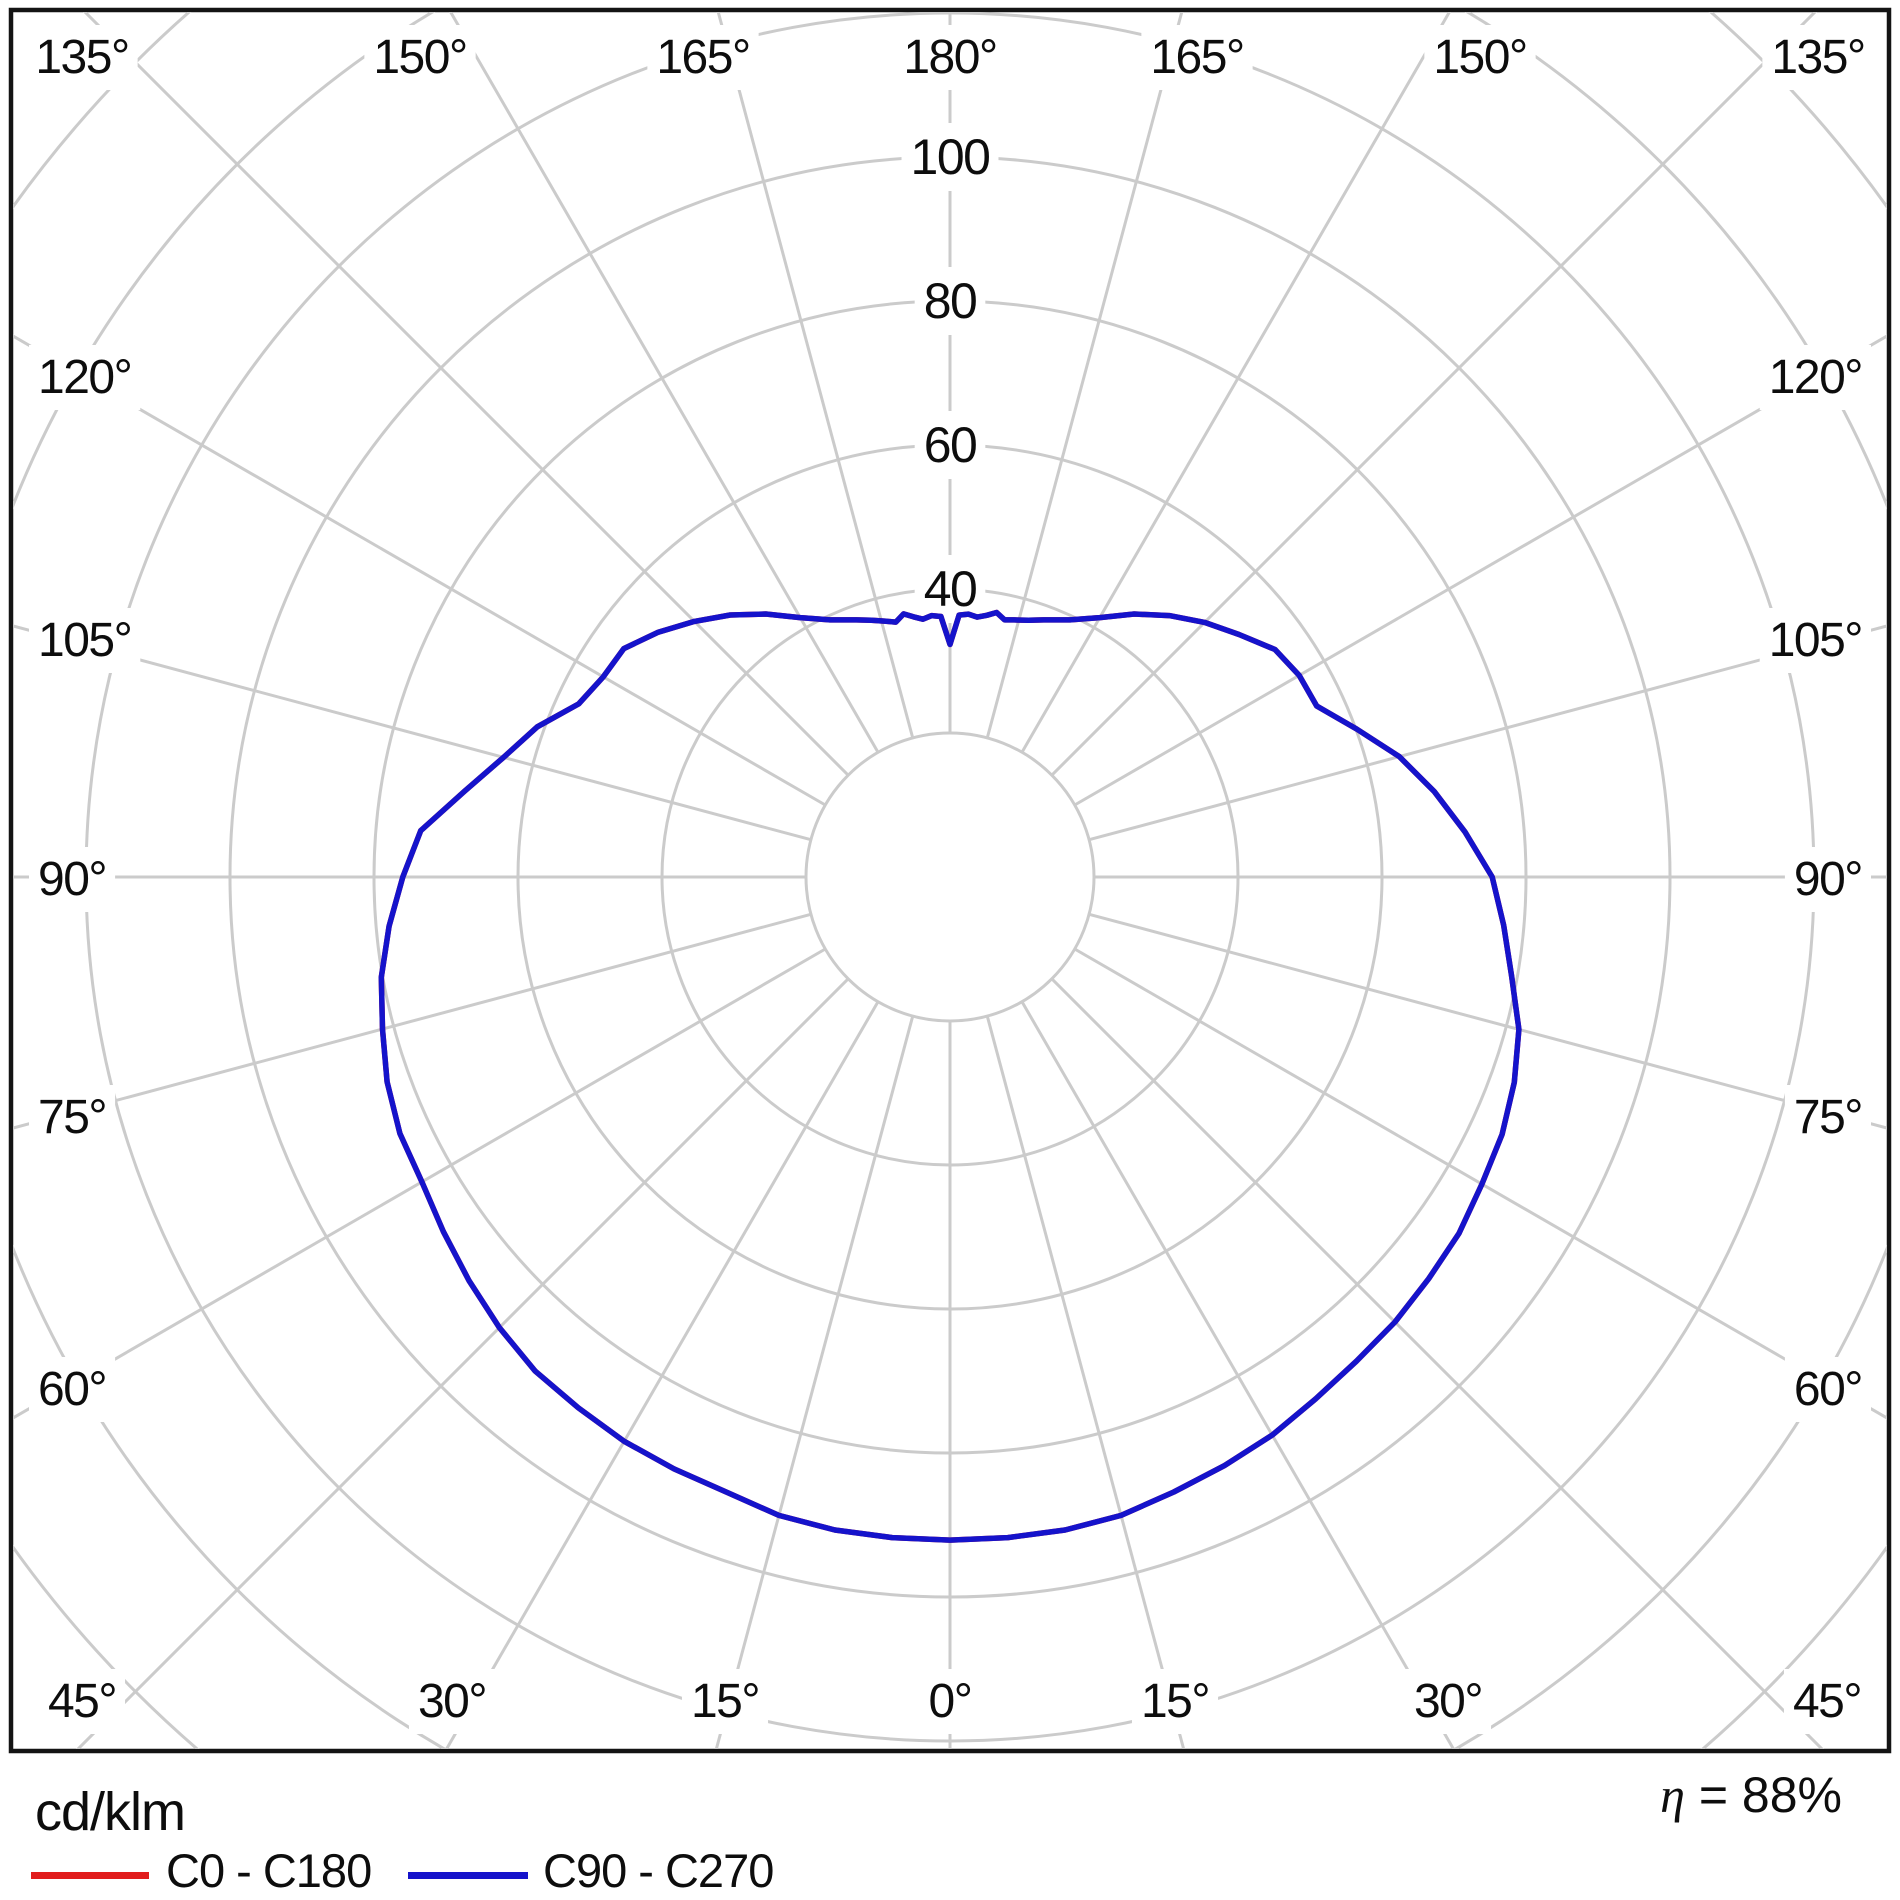 The image size is (1900, 1900). What do you see at coordinates (468, 1875) in the screenshot?
I see `legend-swatch-c90-c270` at bounding box center [468, 1875].